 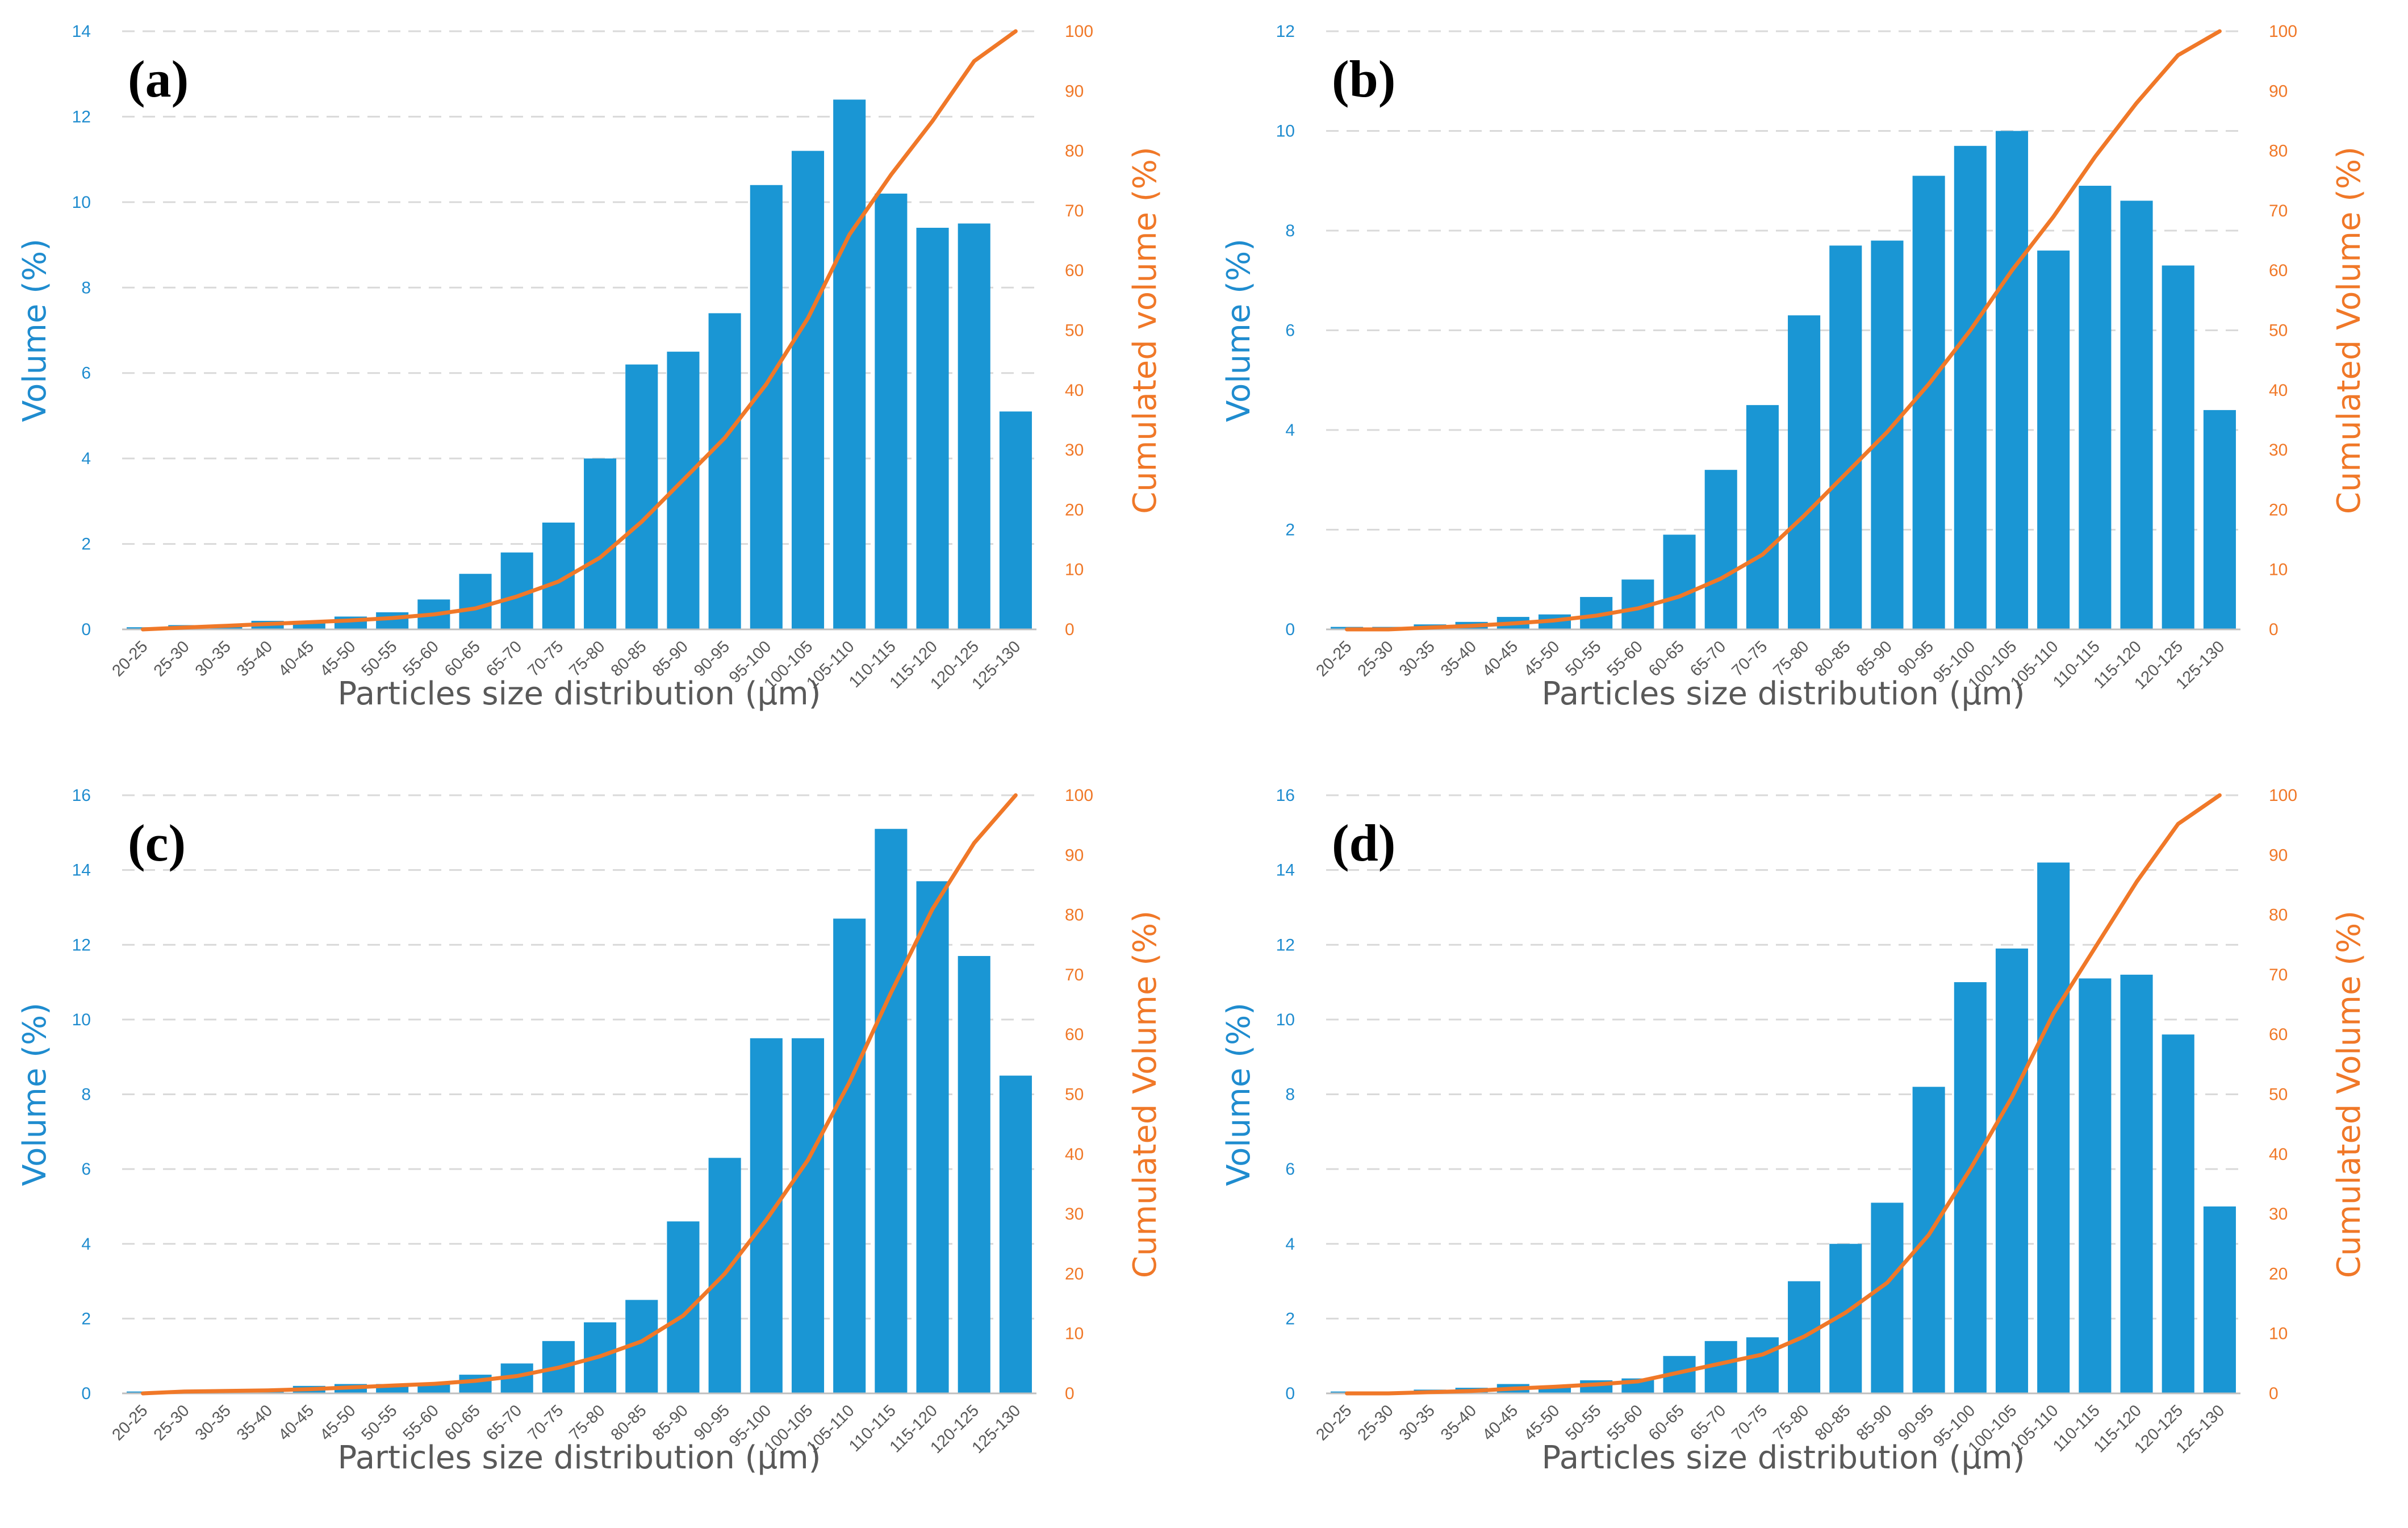 What do you see at coordinates (81, 795) in the screenshot?
I see `y-tick-label: 16` at bounding box center [81, 795].